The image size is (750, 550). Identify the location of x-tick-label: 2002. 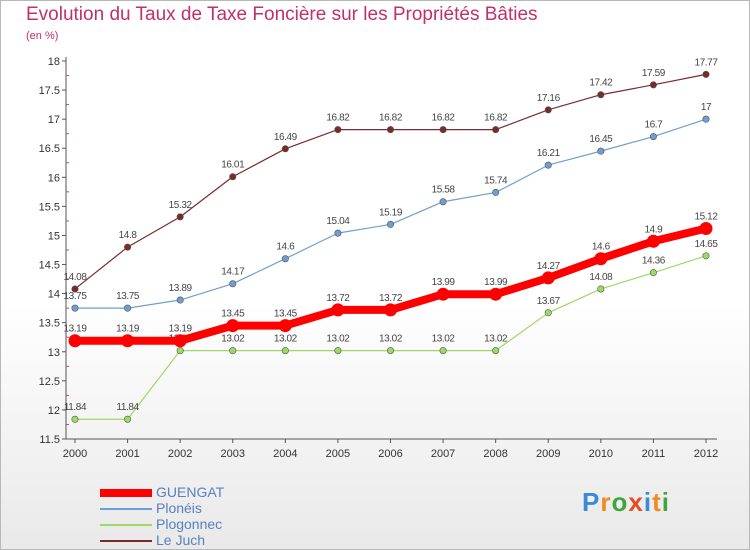
(180, 454).